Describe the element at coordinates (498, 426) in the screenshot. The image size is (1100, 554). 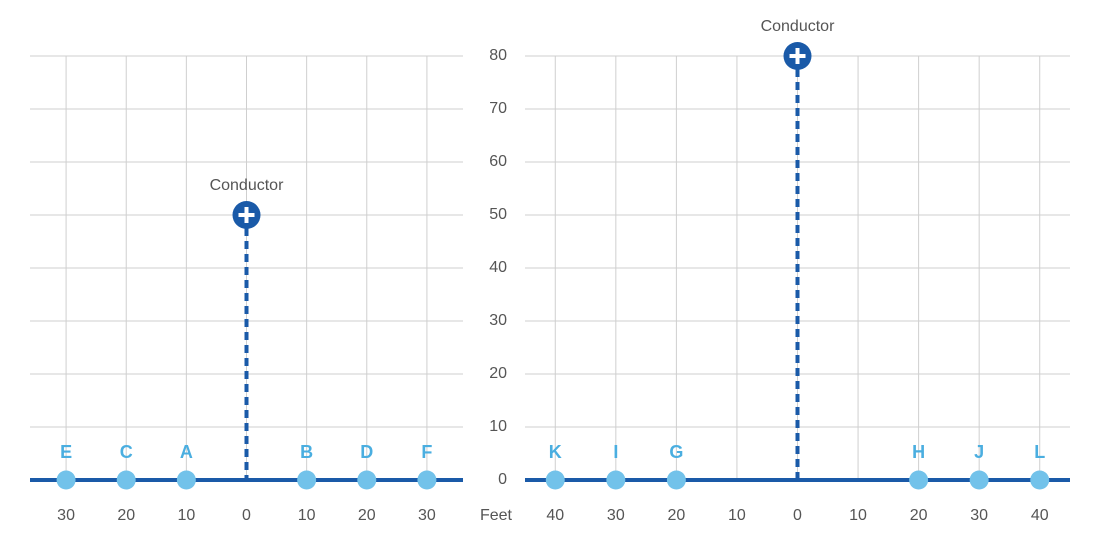
I see `y-tick-label: 10` at that location.